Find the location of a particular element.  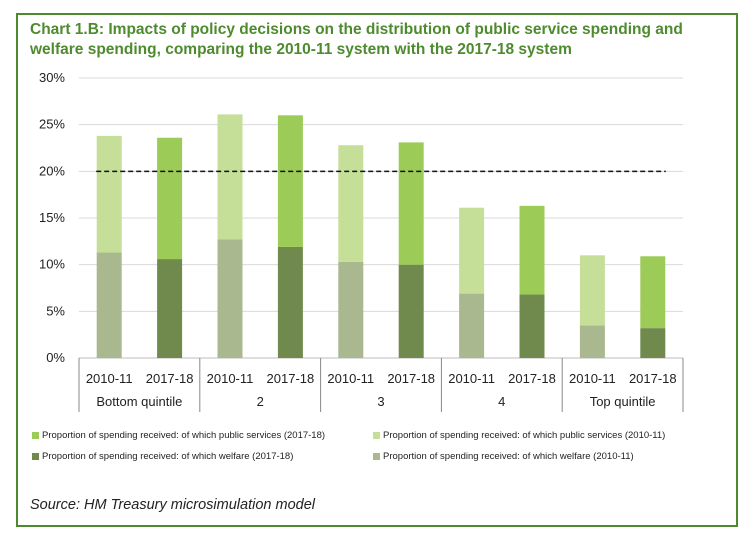

y-tick-label: 15% is located at coordinates (52, 217).